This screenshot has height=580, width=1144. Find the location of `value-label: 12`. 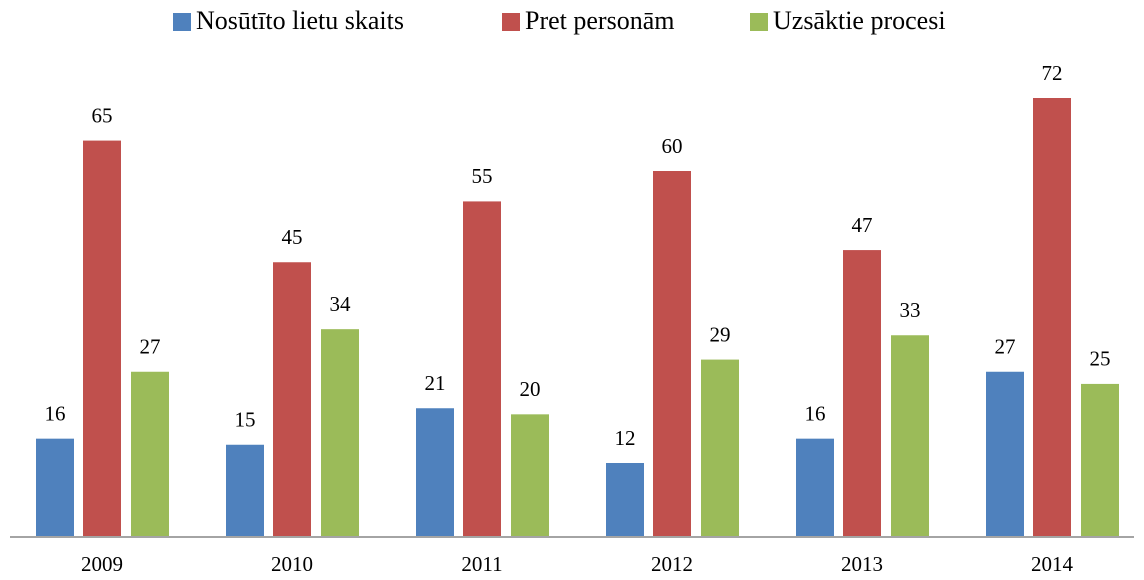

value-label: 12 is located at coordinates (625, 438).